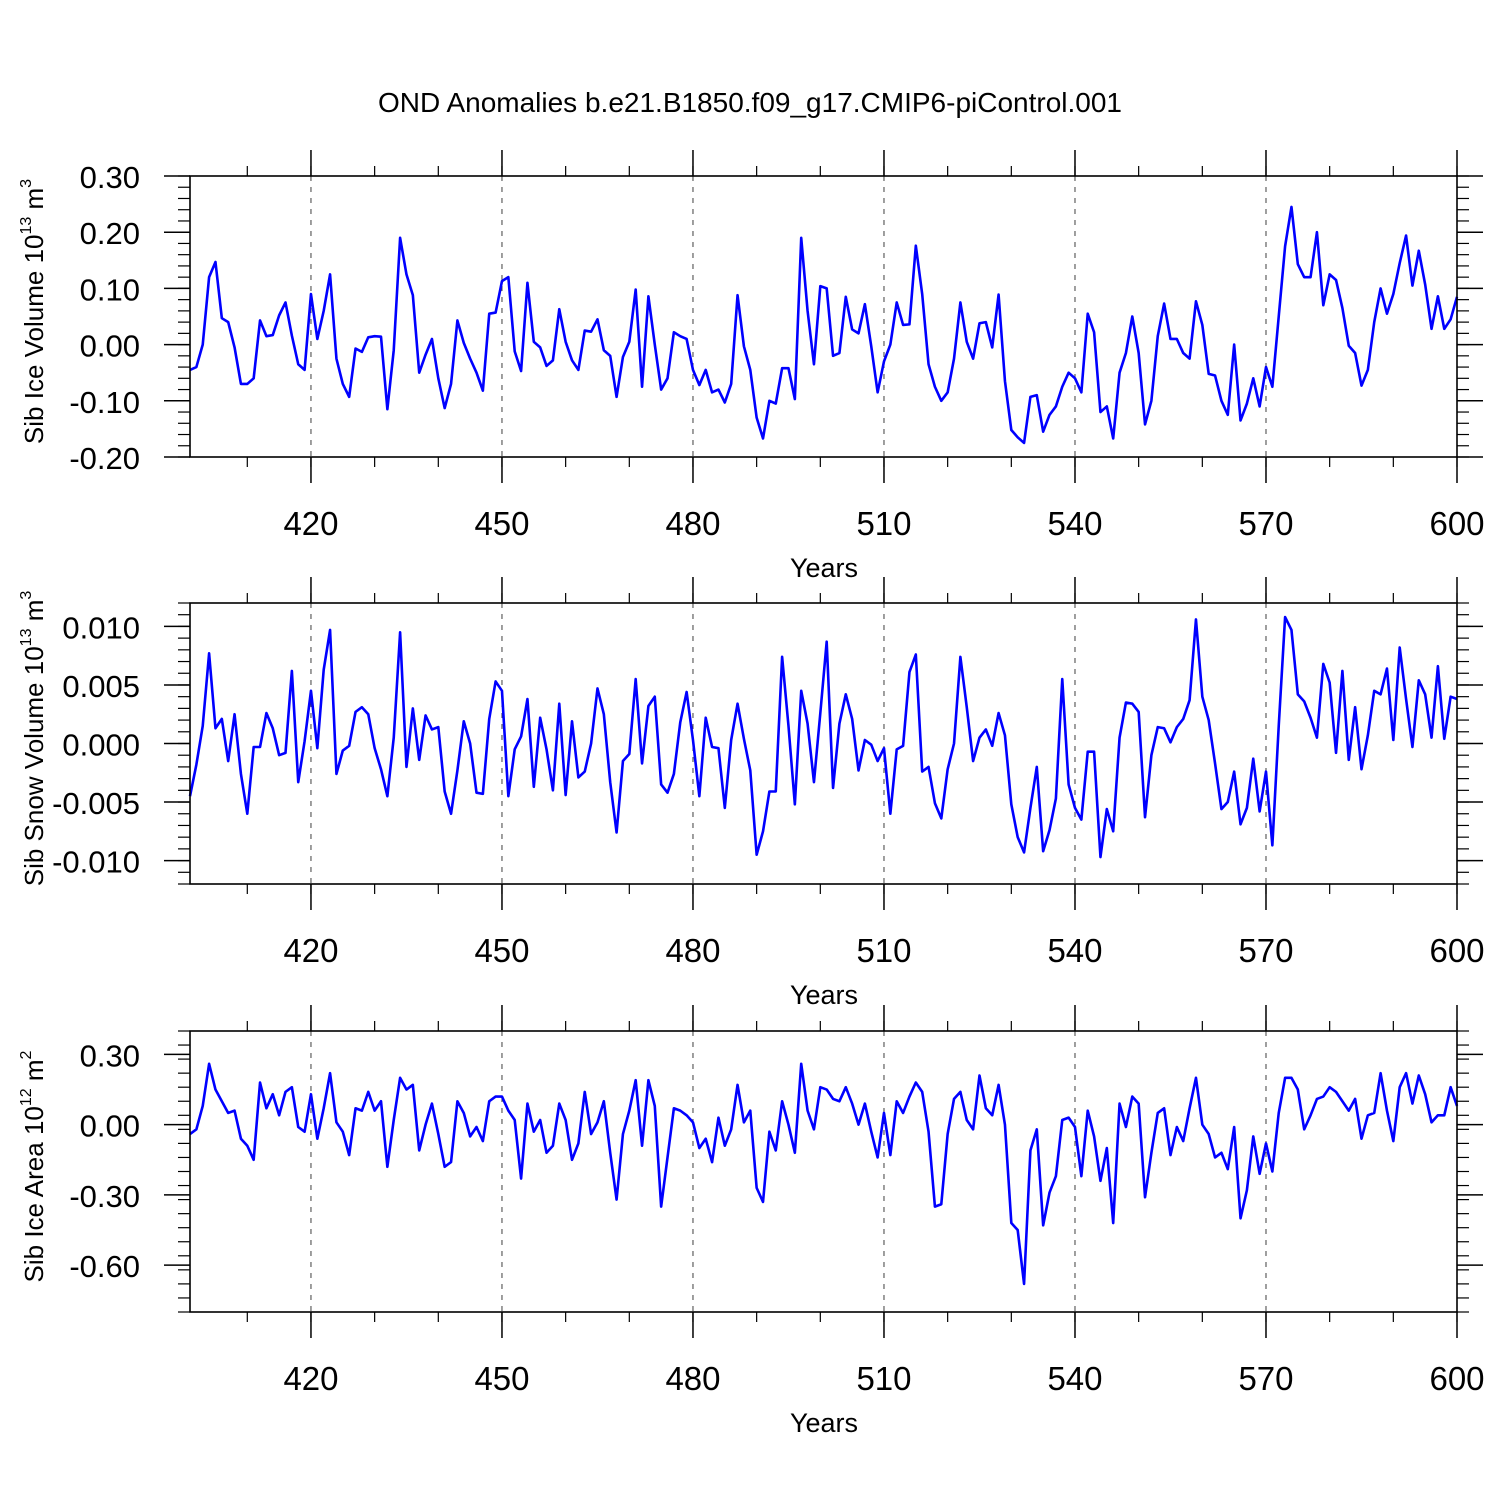 Image resolution: width=1500 pixels, height=1505 pixels. What do you see at coordinates (104, 402) in the screenshot?
I see `y-tick-label: -0.10` at bounding box center [104, 402].